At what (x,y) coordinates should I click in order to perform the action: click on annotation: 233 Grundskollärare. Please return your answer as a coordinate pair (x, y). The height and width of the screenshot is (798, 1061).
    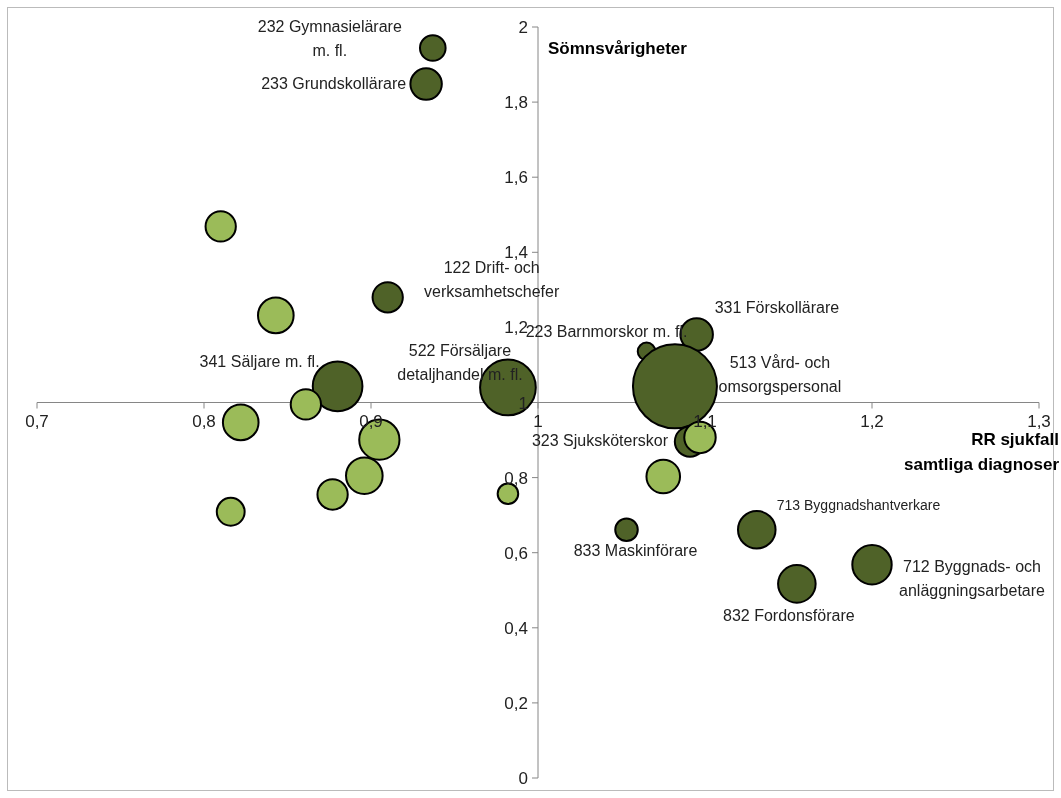
    Looking at the image, I should click on (334, 84).